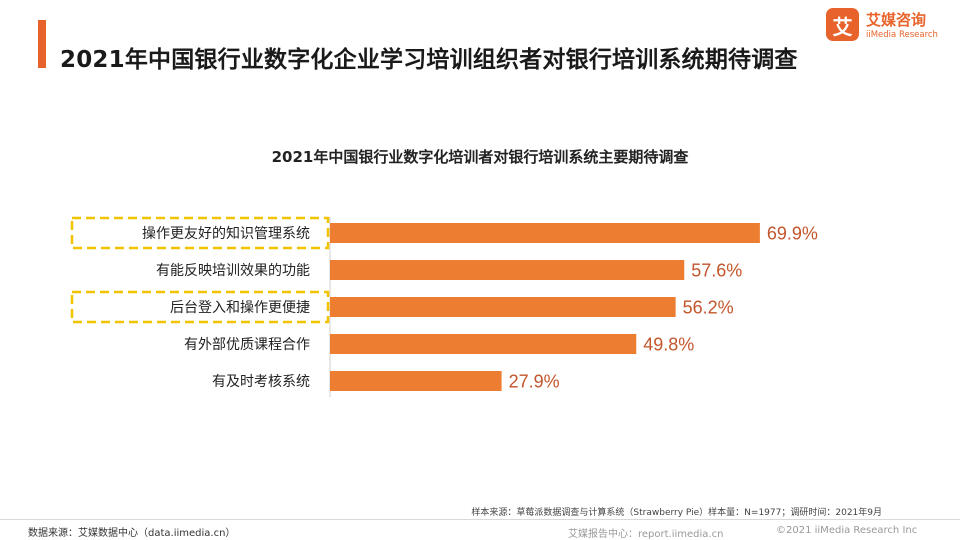 Image resolution: width=960 pixels, height=540 pixels. What do you see at coordinates (902, 35) in the screenshot?
I see `logo-english-name: iiMedia Research` at bounding box center [902, 35].